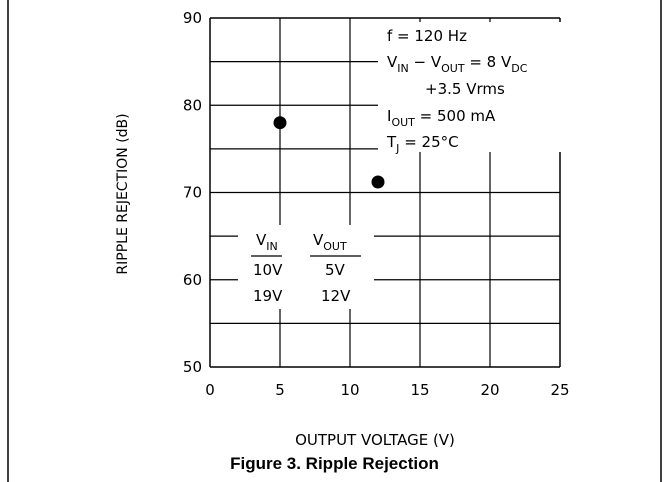  I want to click on y-axis-title: RIPPLE REJECTION (dB), so click(123, 193).